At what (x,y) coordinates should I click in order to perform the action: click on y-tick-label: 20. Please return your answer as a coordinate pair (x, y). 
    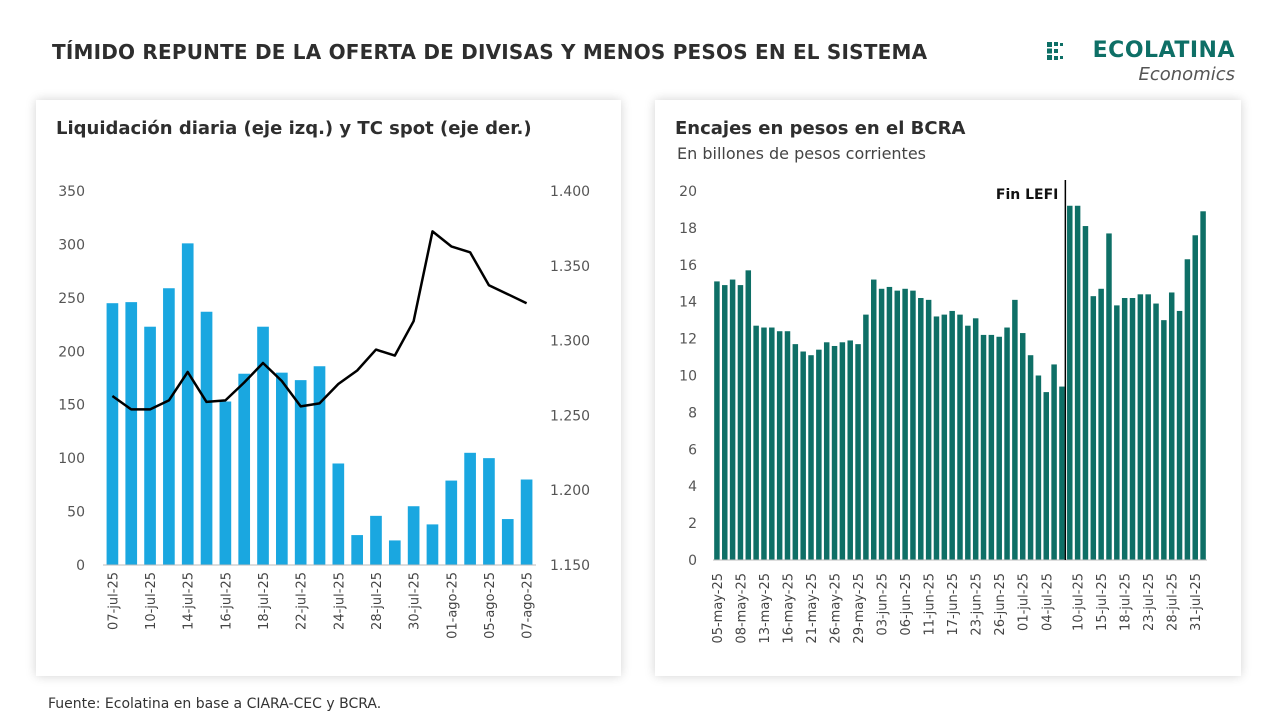
    Looking at the image, I should click on (688, 192).